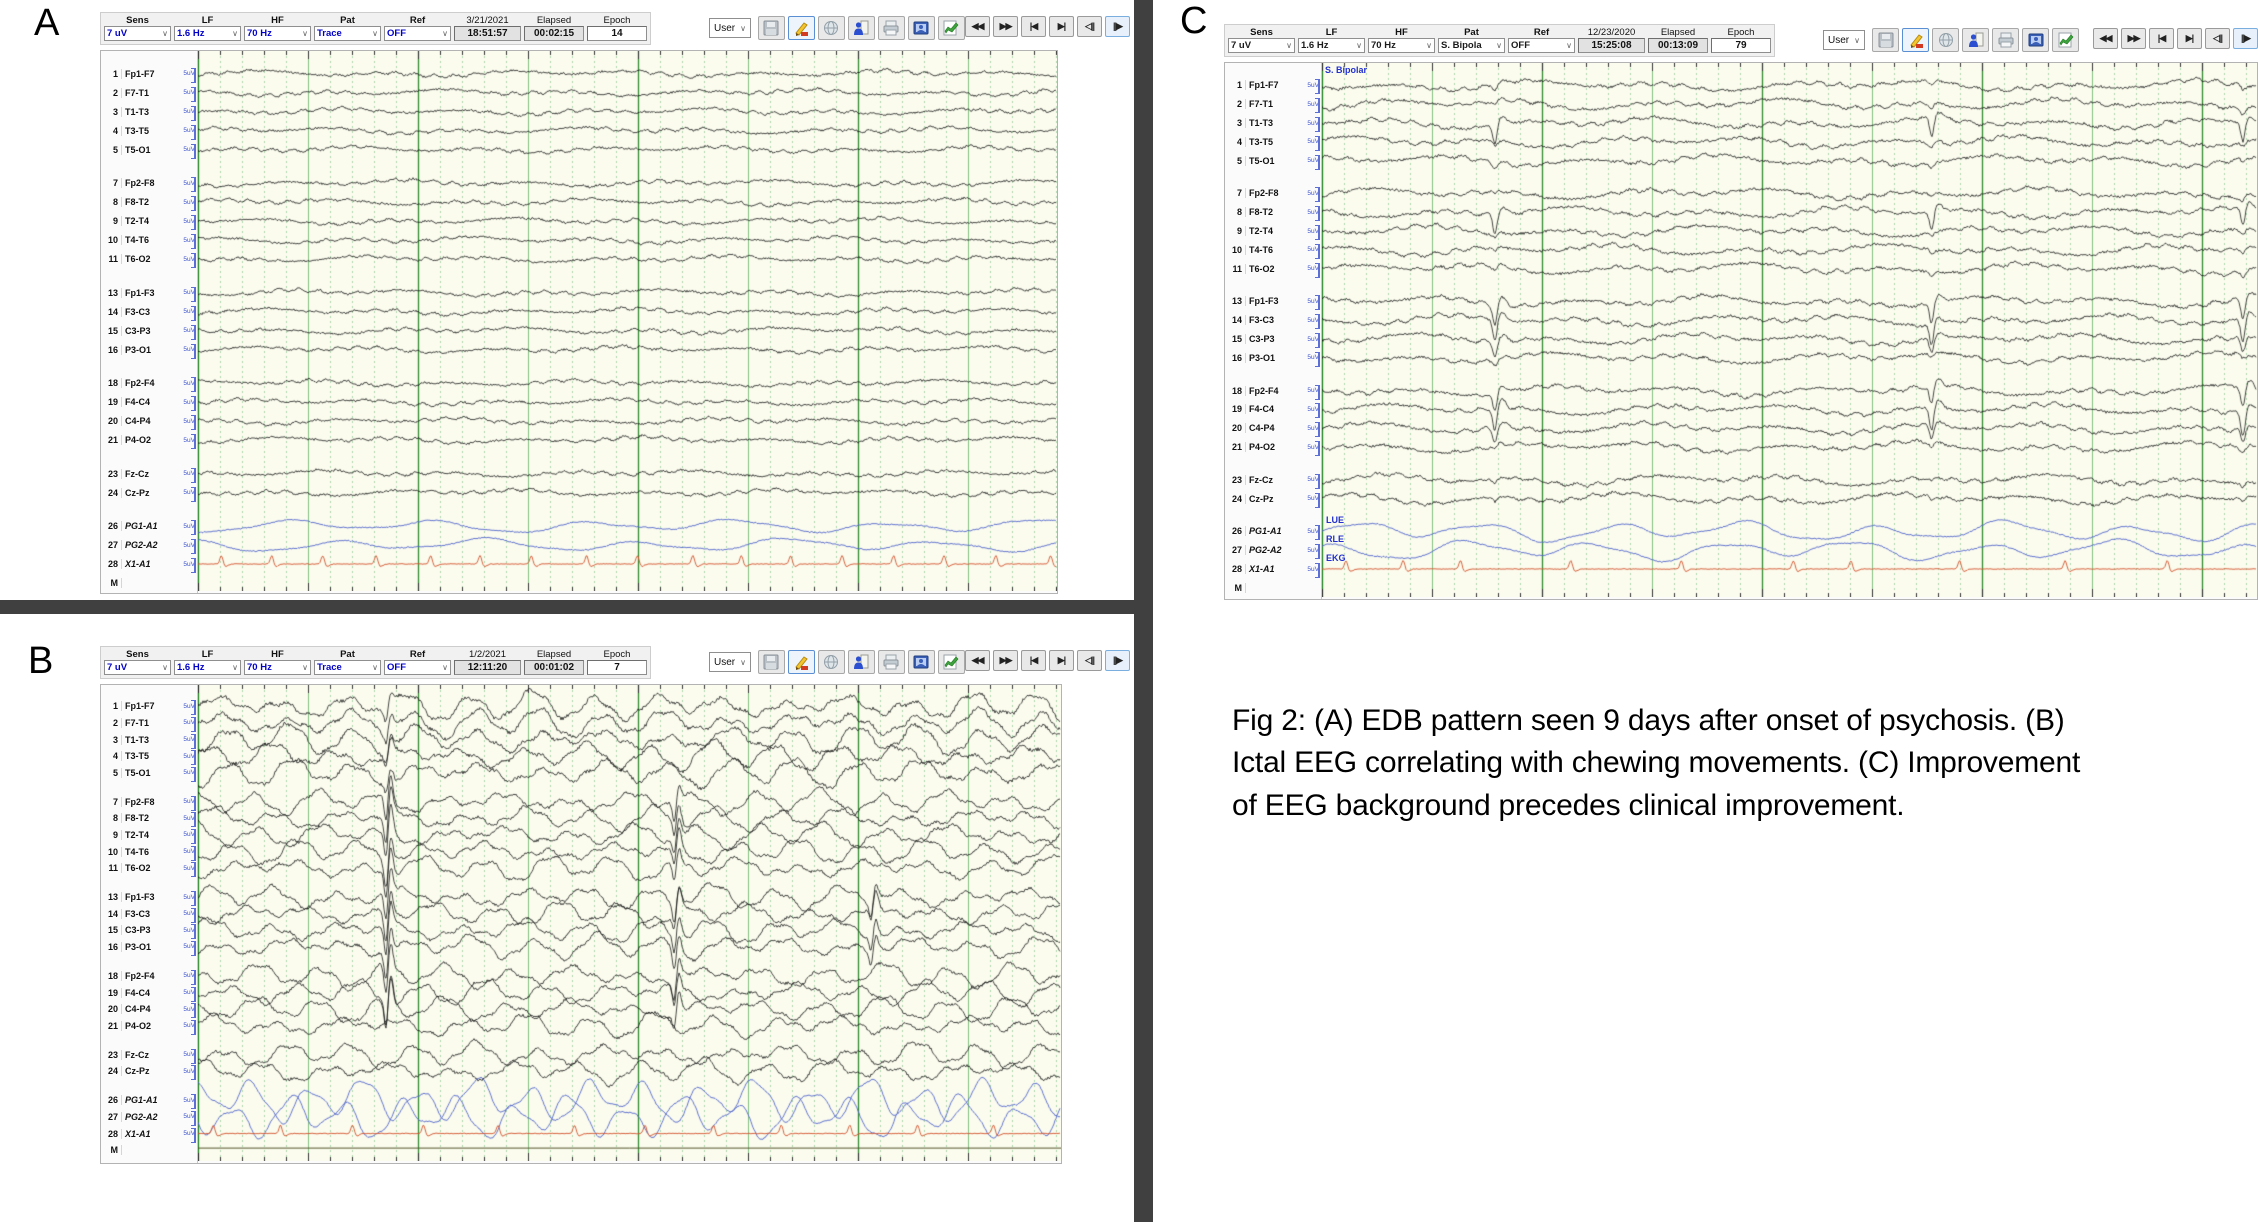 This screenshot has width=2258, height=1222. What do you see at coordinates (1331, 32) in the screenshot?
I see `lf-label: LF` at bounding box center [1331, 32].